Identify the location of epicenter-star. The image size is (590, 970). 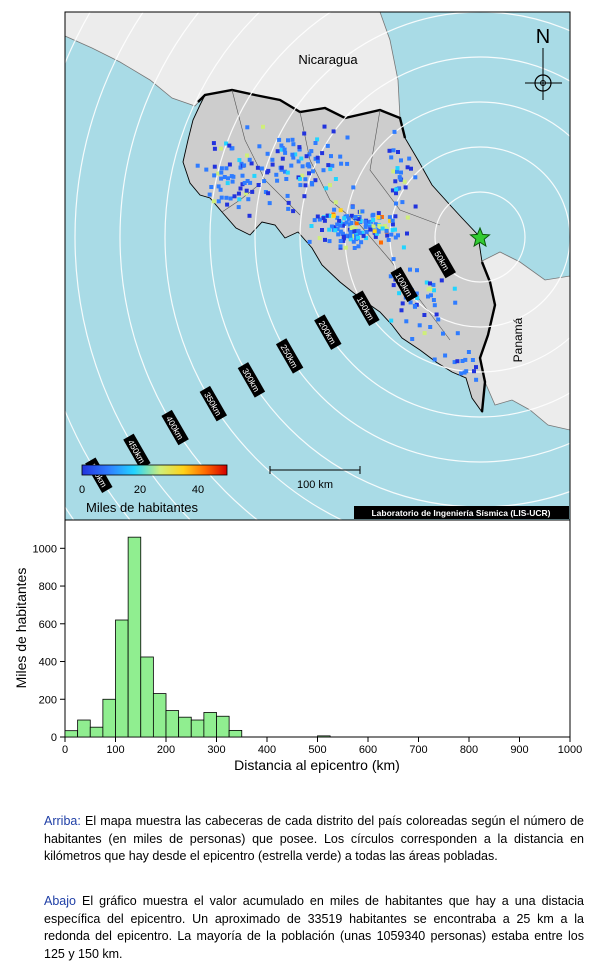
(480, 237).